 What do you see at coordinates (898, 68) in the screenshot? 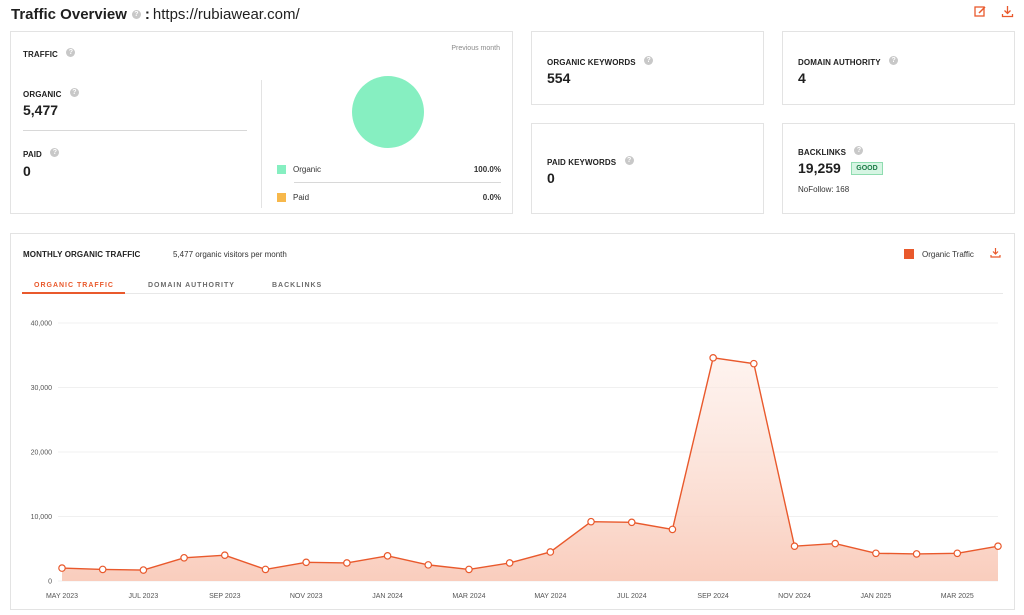
I see `domain-authority-card: DOMAIN AUTHORITY ? 4` at bounding box center [898, 68].